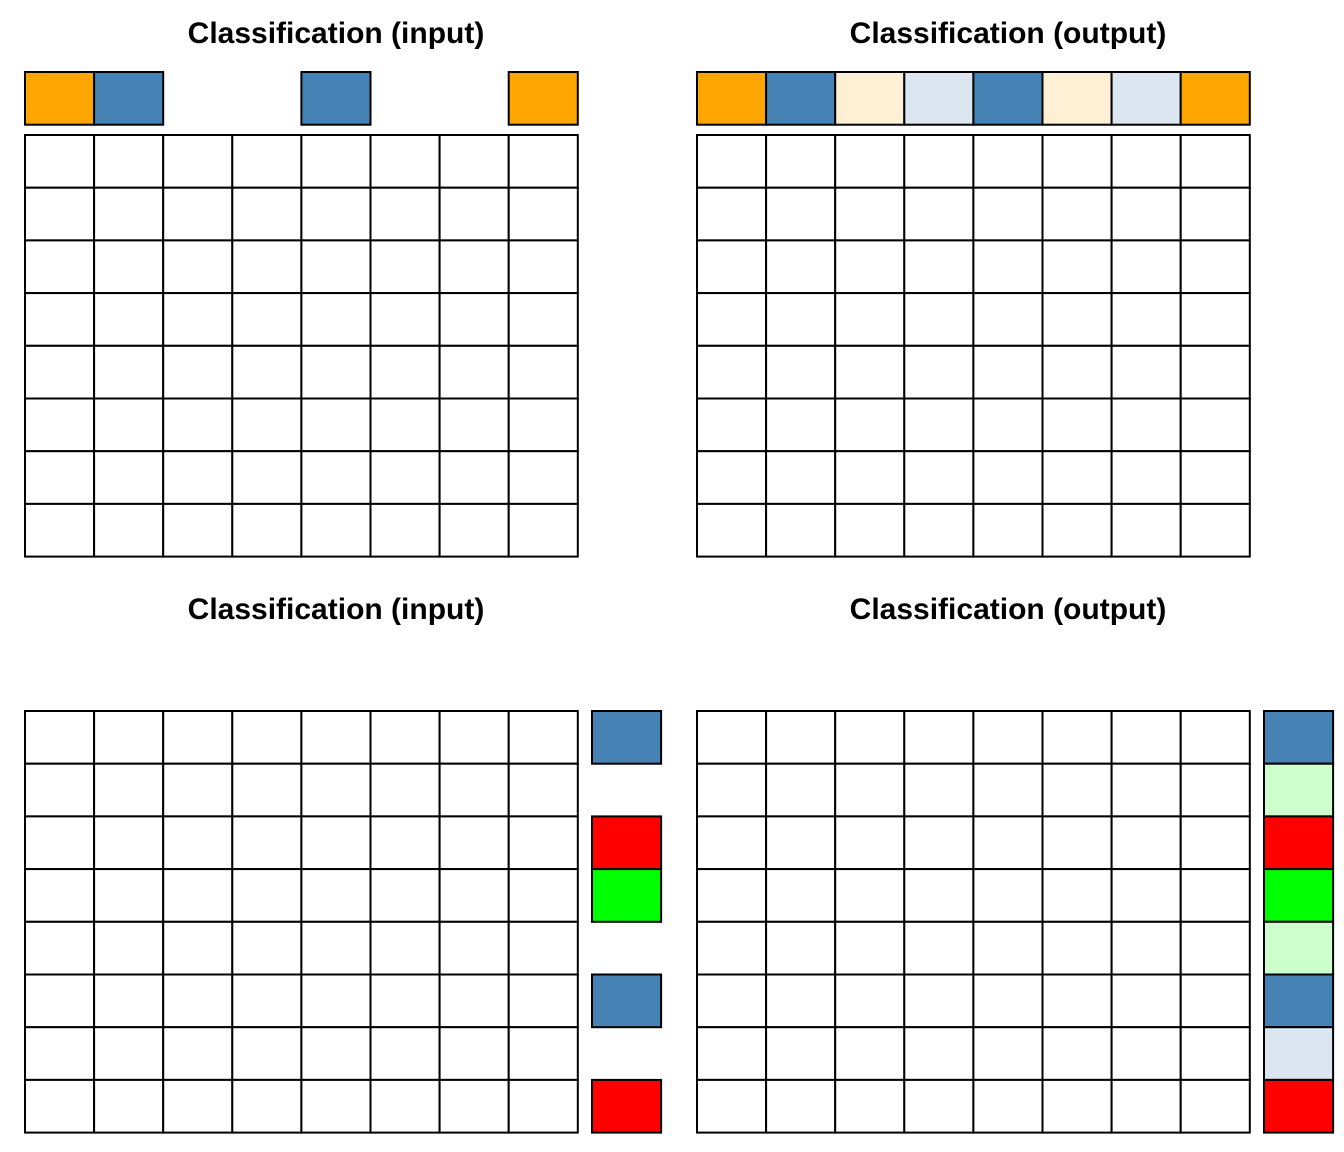 Image resolution: width=1344 pixels, height=1152 pixels. Describe the element at coordinates (336, 609) in the screenshot. I see `panel-title-bottom-left: Classification (input)` at that location.